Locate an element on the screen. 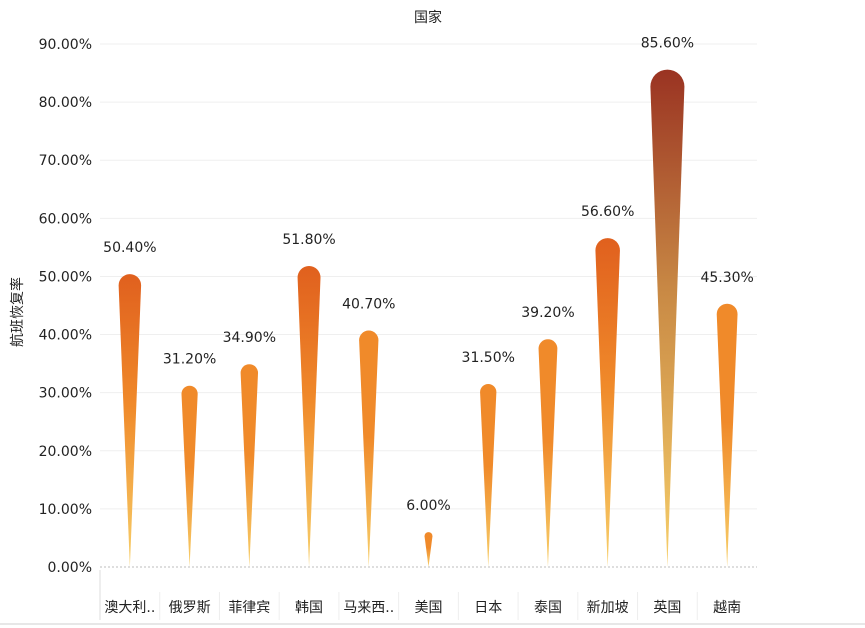 This screenshot has width=865, height=628. y-tick-label: 0.00% is located at coordinates (70, 568).